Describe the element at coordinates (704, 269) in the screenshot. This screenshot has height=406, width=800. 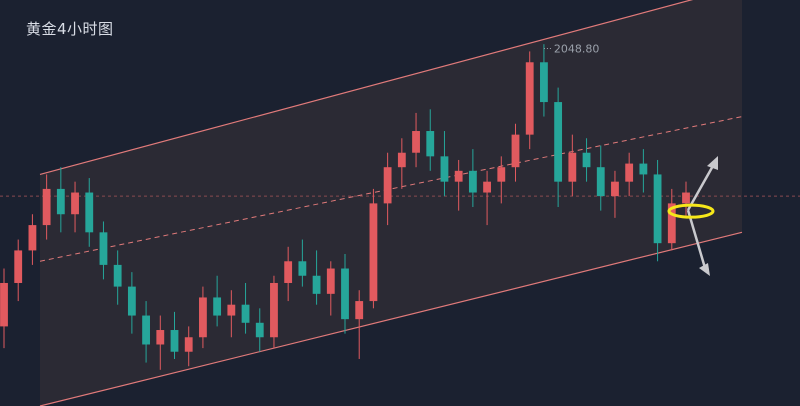
I see `arrow-down-head` at that location.